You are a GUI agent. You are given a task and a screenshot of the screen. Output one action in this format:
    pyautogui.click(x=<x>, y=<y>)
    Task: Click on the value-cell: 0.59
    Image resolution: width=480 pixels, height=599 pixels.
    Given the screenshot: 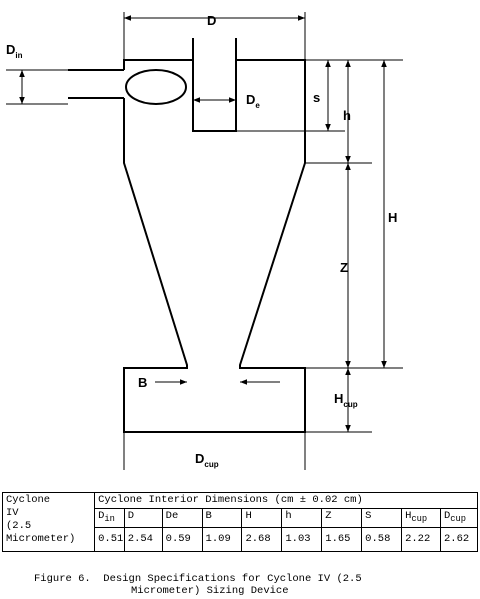 What is the action you would take?
    pyautogui.click(x=182, y=540)
    